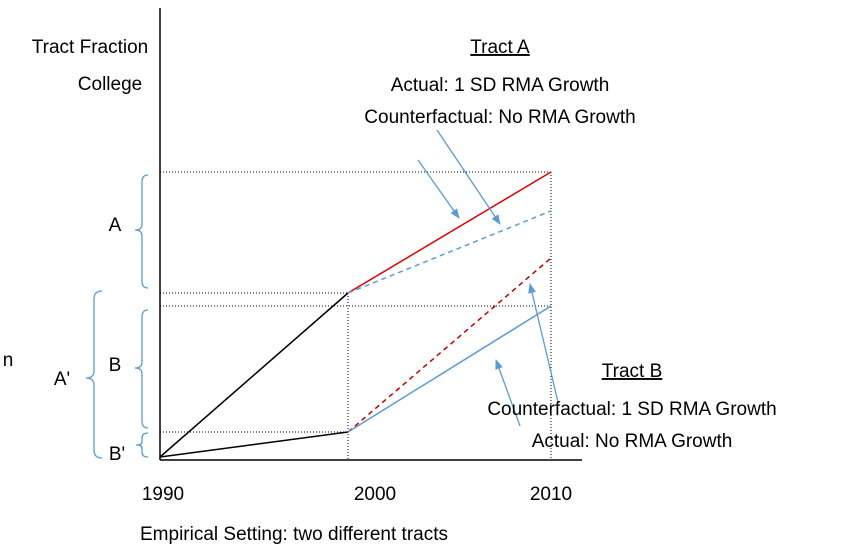 The height and width of the screenshot is (551, 850). What do you see at coordinates (500, 85) in the screenshot?
I see `legend-text: Actual: 1 SD RMA Growth` at bounding box center [500, 85].